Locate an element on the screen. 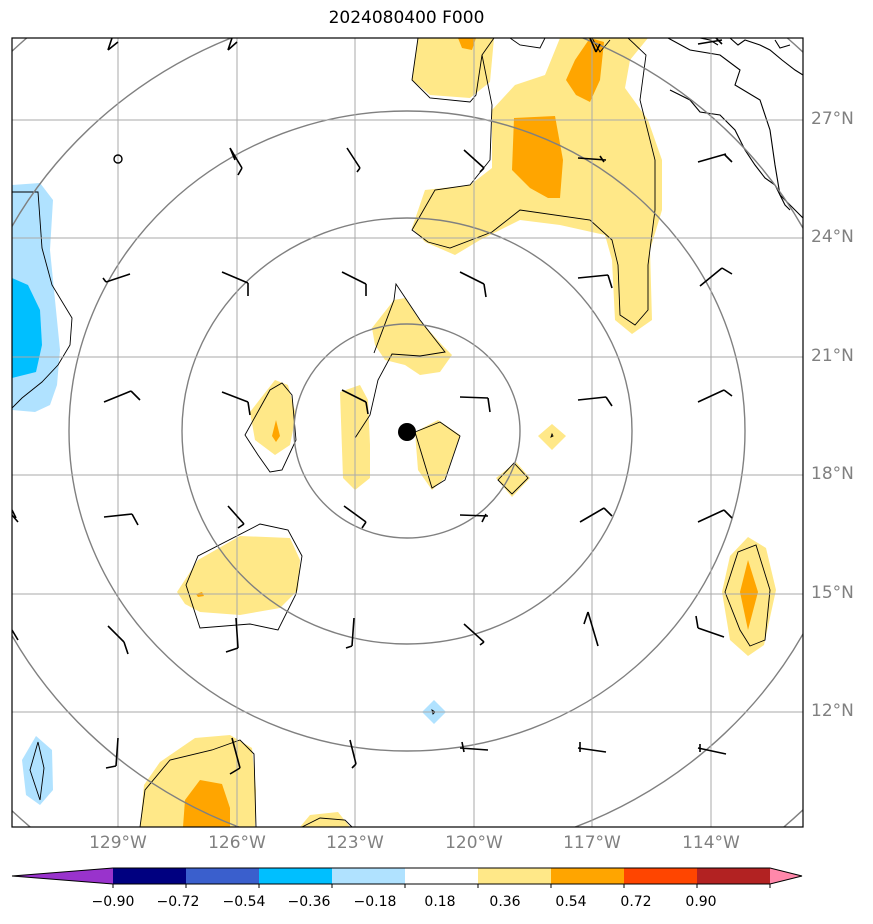 This screenshot has height=924, width=873. lat-label-27n: 27°N is located at coordinates (832, 119).